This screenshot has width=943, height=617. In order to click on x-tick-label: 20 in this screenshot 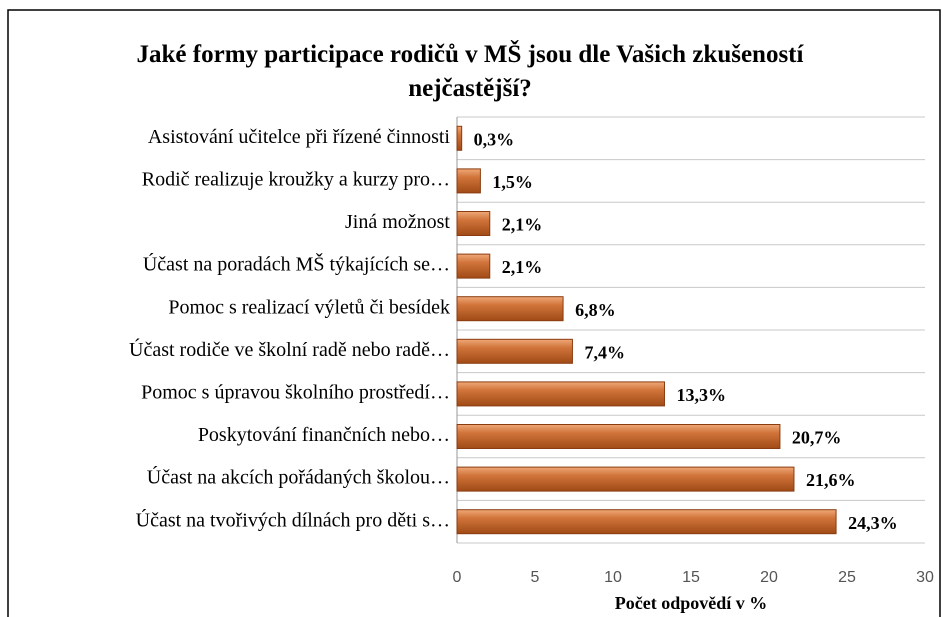, I will do `click(769, 577)`.